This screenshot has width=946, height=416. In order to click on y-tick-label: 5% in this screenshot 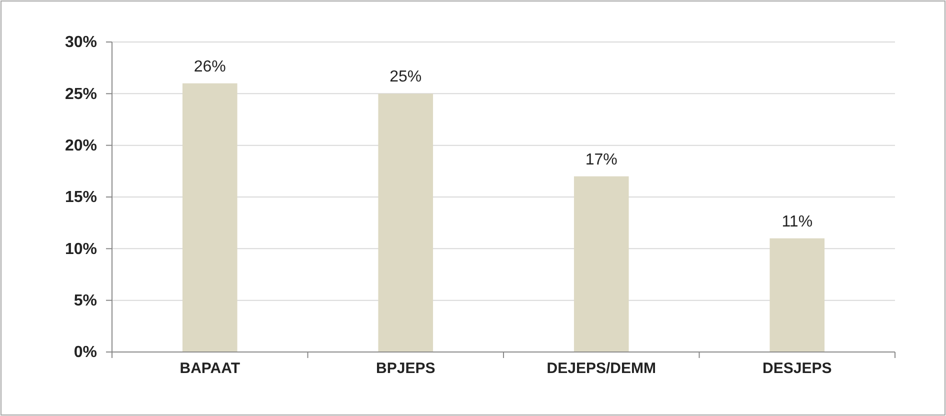, I will do `click(85, 301)`.